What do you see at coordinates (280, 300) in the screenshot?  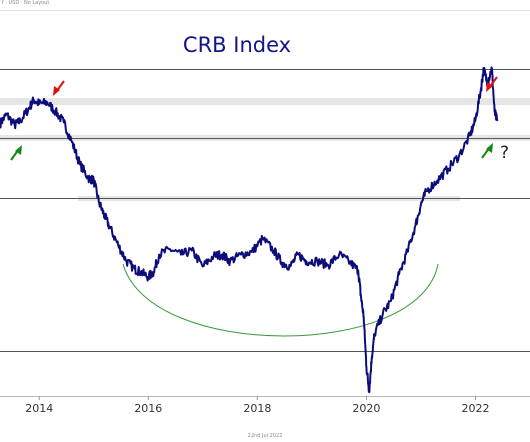 I see `rounding-bottom-arc` at bounding box center [280, 300].